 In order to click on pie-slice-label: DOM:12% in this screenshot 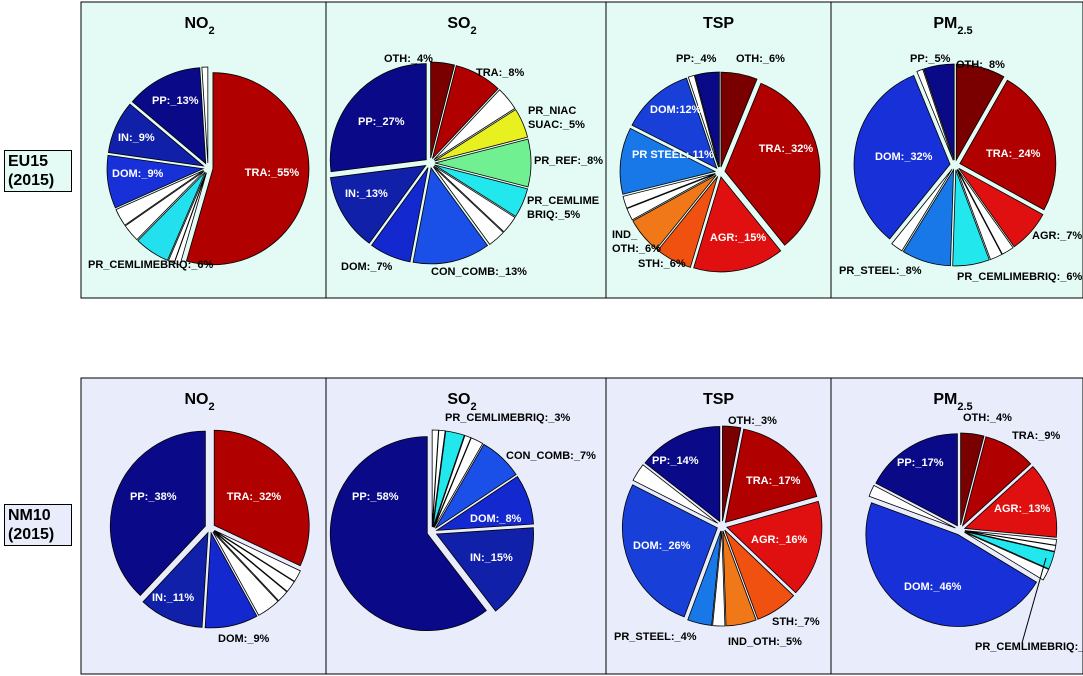, I will do `click(676, 110)`.